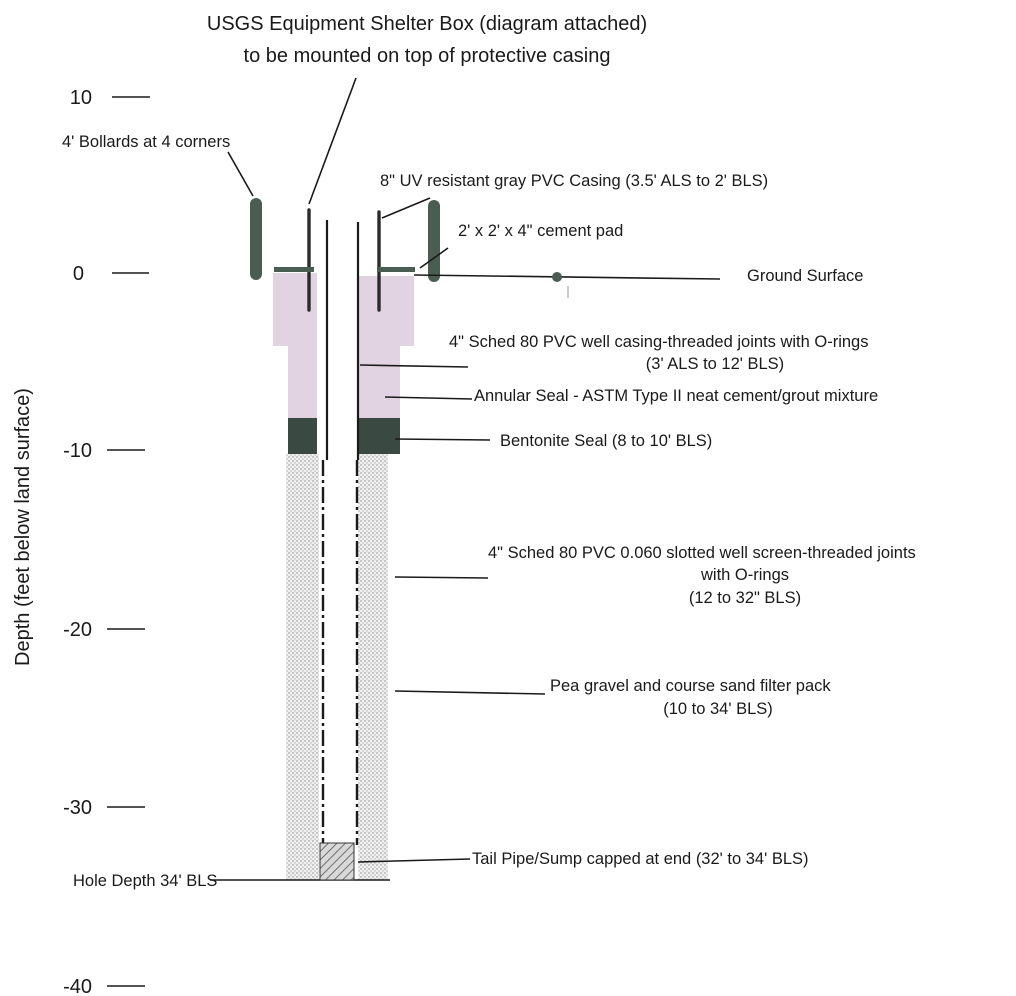 This screenshot has height=996, width=1016. Describe the element at coordinates (715, 364) in the screenshot. I see `label-well-casing-line-2: (3' ALS to 12' BLS)` at that location.